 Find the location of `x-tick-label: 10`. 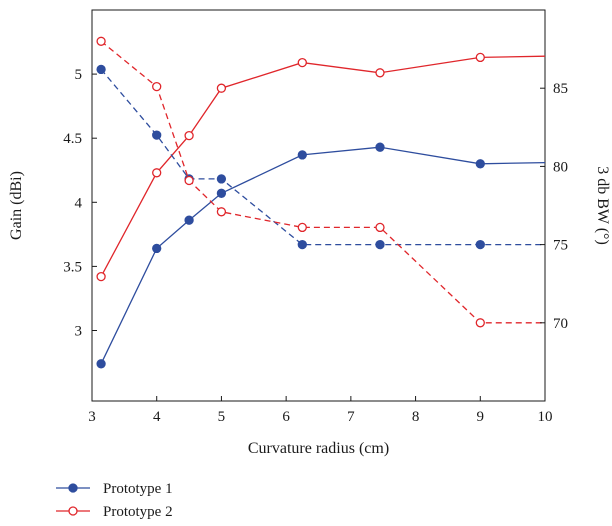

x-tick-label: 10 is located at coordinates (545, 417).